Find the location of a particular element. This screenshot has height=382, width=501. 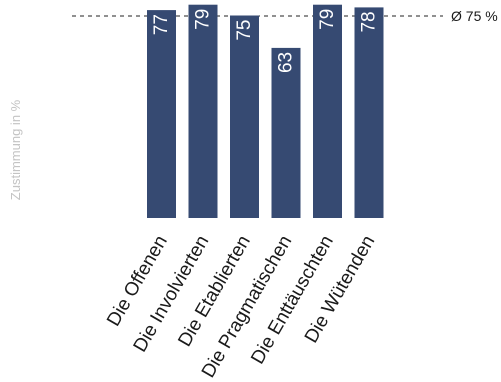

bar-value-label: 77 is located at coordinates (161, 24).